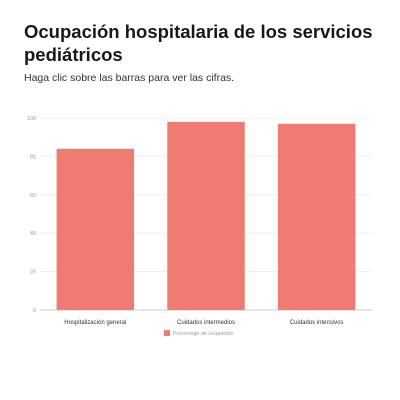 This screenshot has width=400, height=400. What do you see at coordinates (95, 323) in the screenshot?
I see `x-category-label: Hospitalización general` at bounding box center [95, 323].